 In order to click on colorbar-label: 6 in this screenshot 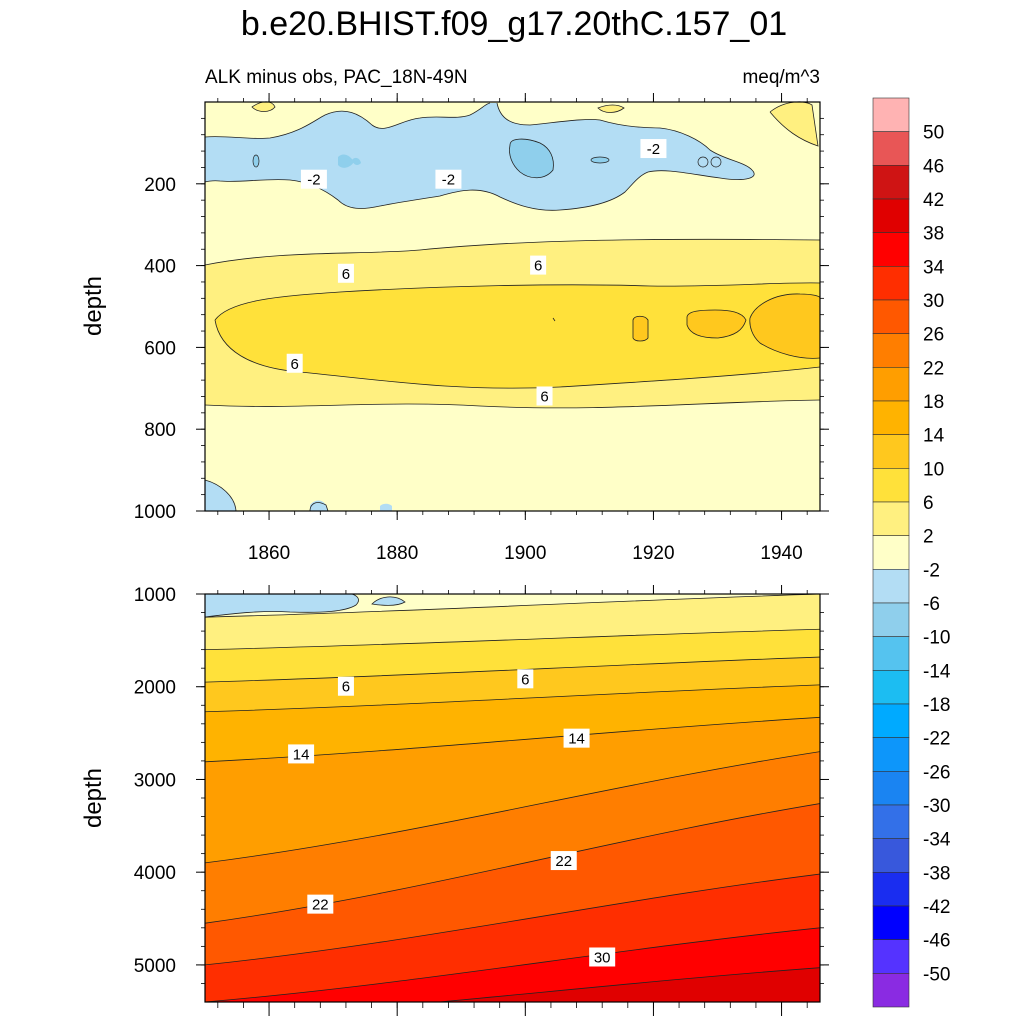, I will do `click(928, 503)`.